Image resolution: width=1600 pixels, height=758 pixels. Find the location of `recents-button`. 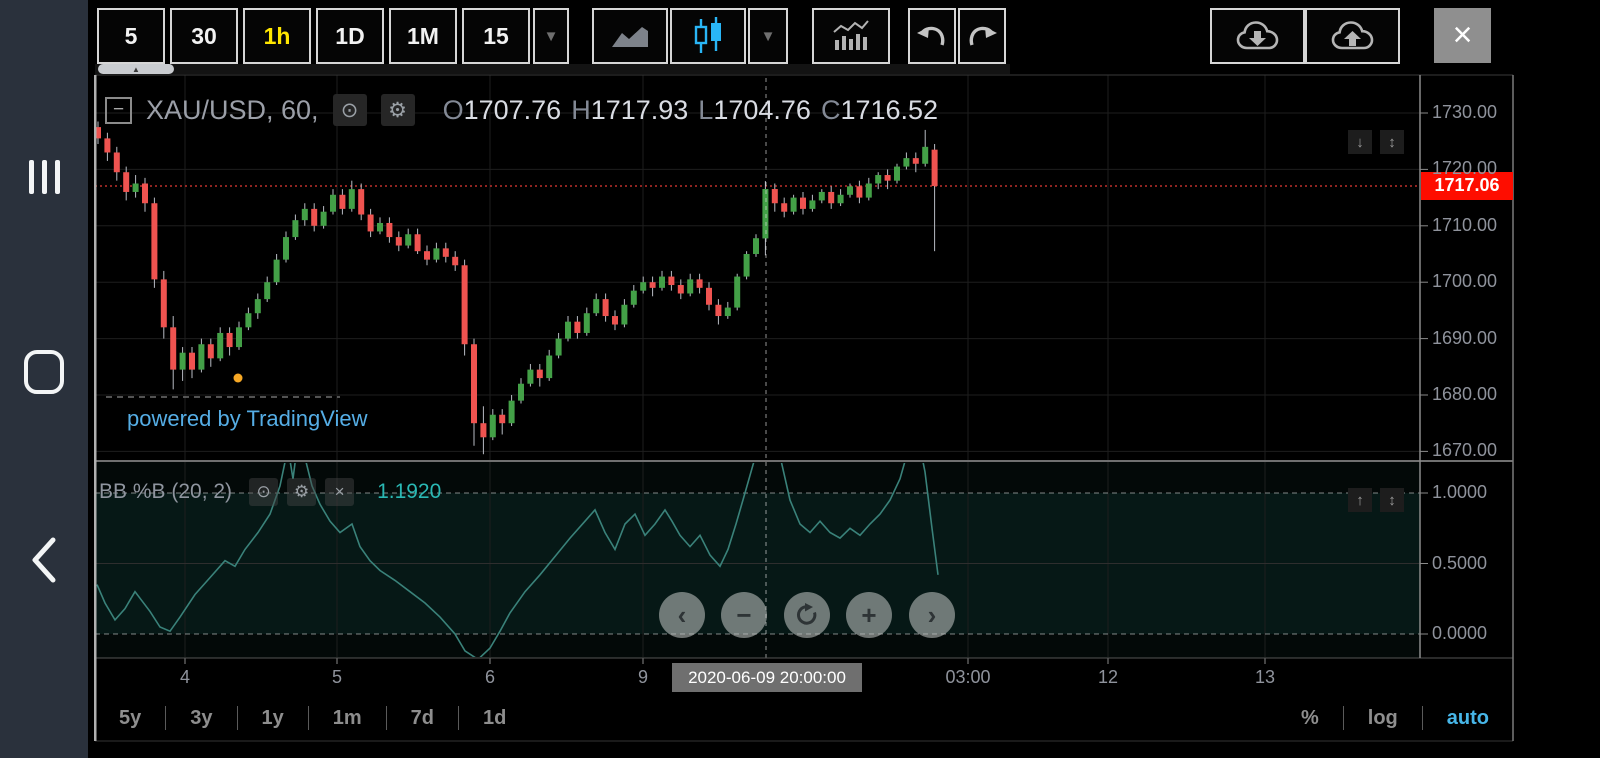

recents-button is located at coordinates (44, 177).